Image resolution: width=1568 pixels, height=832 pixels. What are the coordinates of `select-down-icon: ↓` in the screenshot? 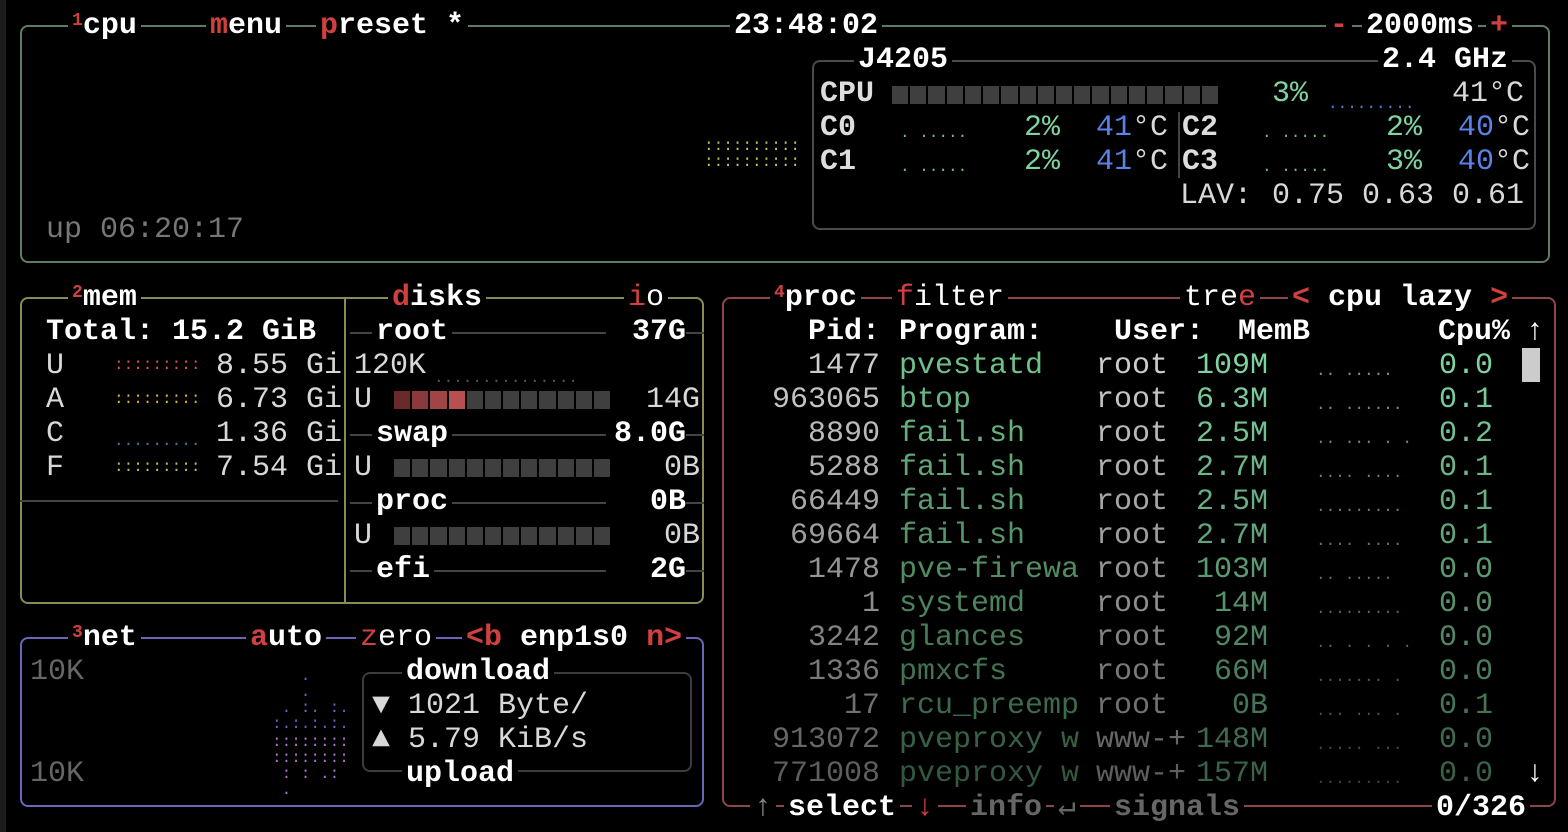 It's located at (925, 808).